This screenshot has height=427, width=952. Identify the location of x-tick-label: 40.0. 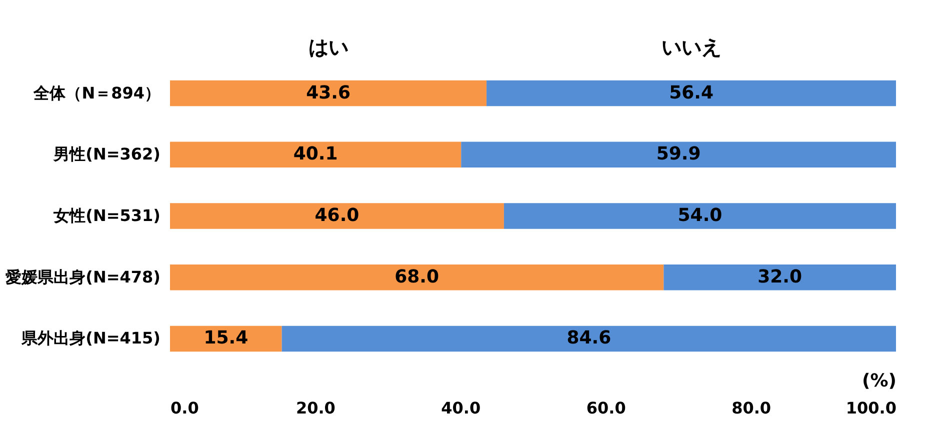
(461, 408).